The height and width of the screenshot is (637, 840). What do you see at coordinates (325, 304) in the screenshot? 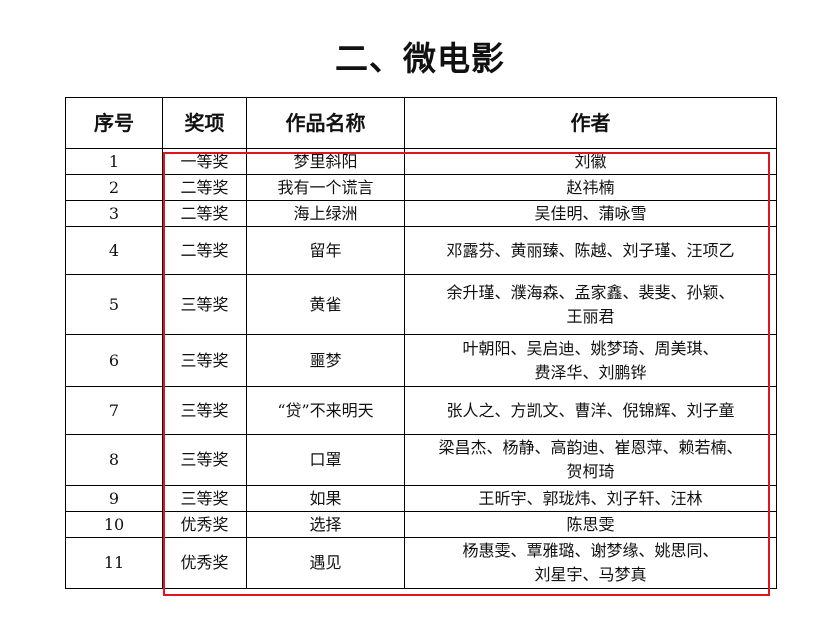
I see `work-title-cell: 黄雀` at bounding box center [325, 304].